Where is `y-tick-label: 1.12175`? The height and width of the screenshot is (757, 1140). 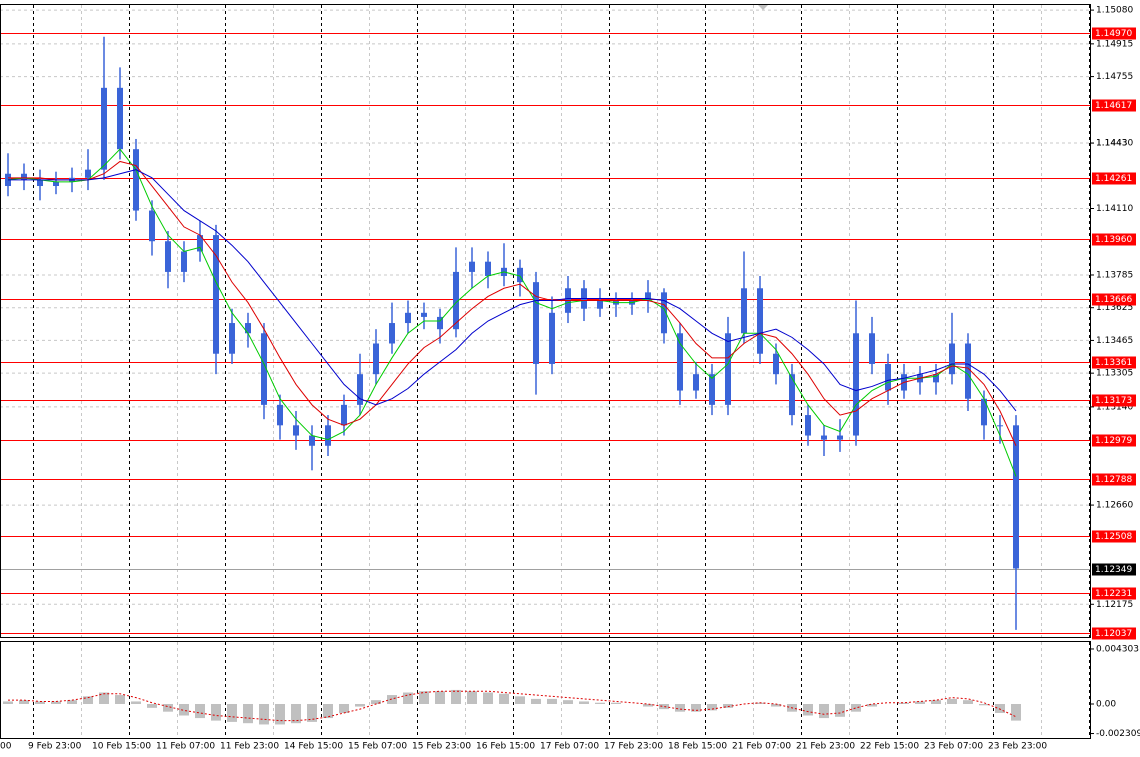
y-tick-label: 1.12175 is located at coordinates (1114, 605).